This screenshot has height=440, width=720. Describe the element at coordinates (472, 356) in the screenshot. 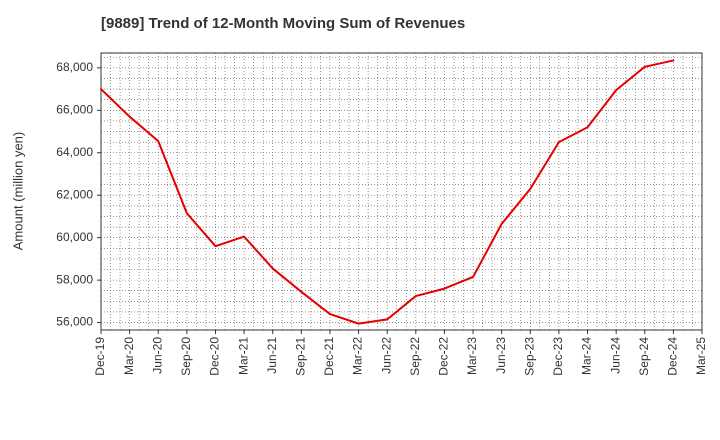

I see `x-tick-label: Mar-23` at that location.